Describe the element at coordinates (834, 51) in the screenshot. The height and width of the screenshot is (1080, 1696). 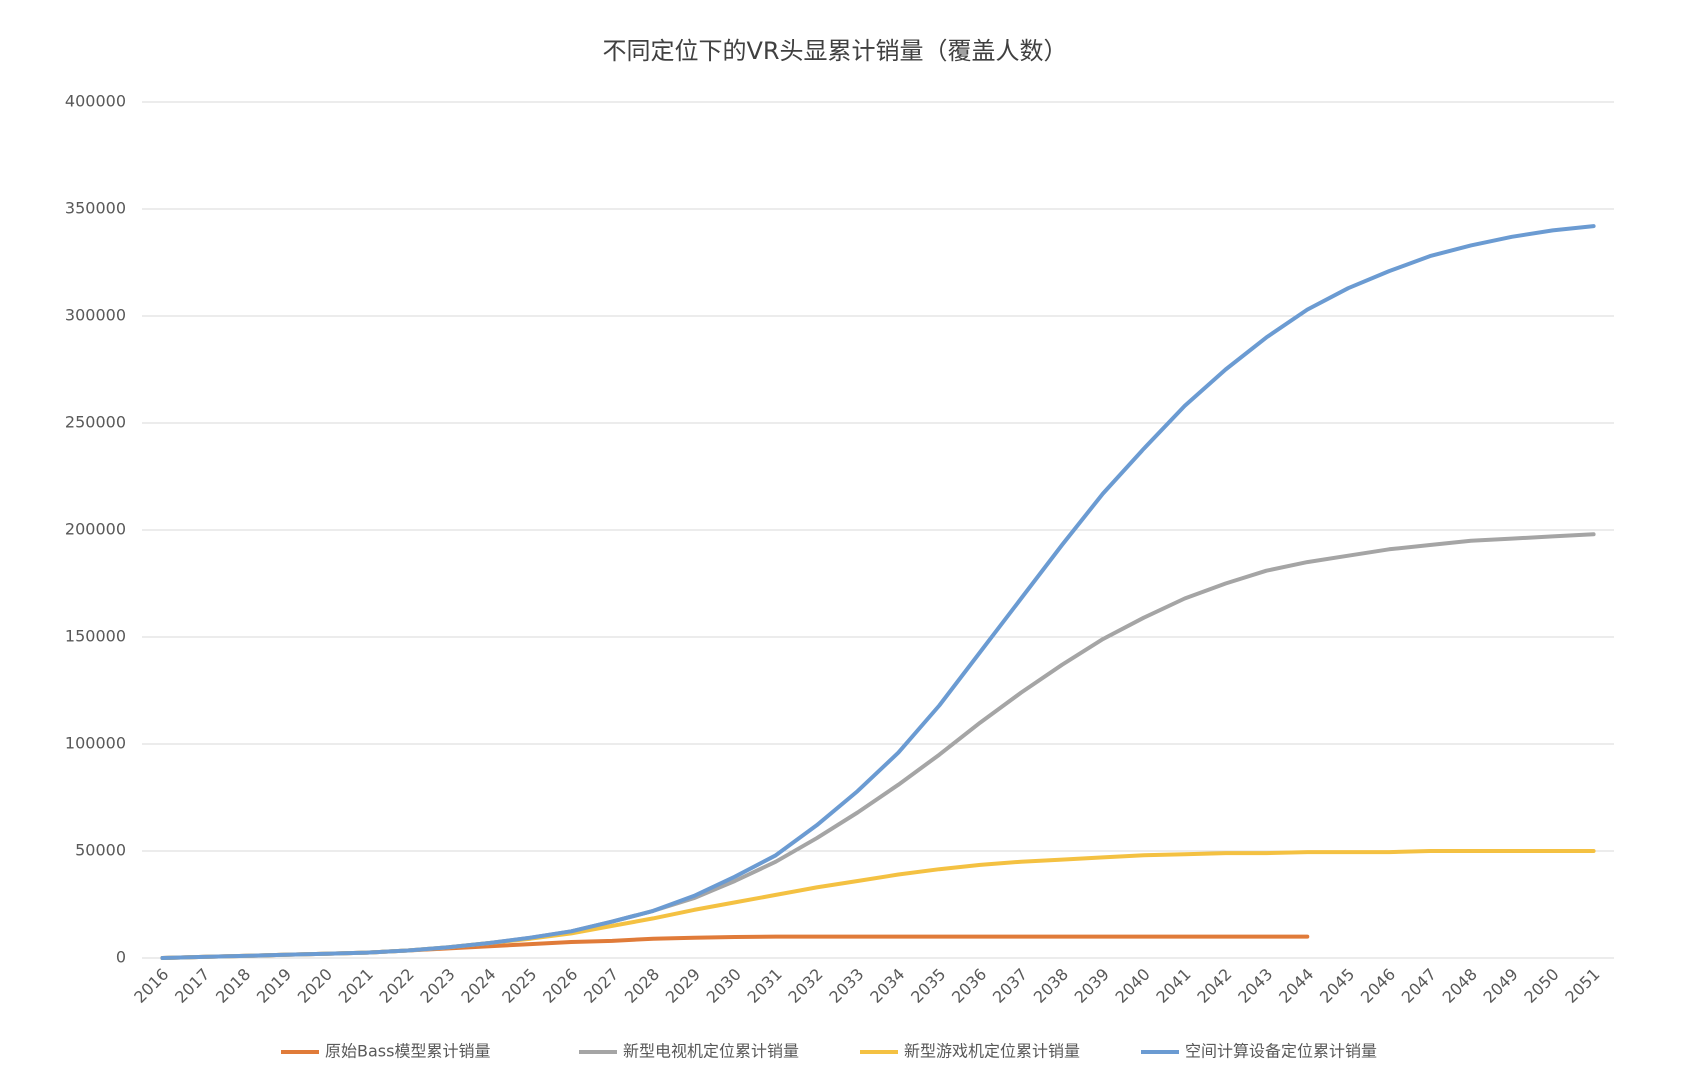
I see `chart-title: 不同定位下的VR头显累计销量（覆盖人数）` at that location.